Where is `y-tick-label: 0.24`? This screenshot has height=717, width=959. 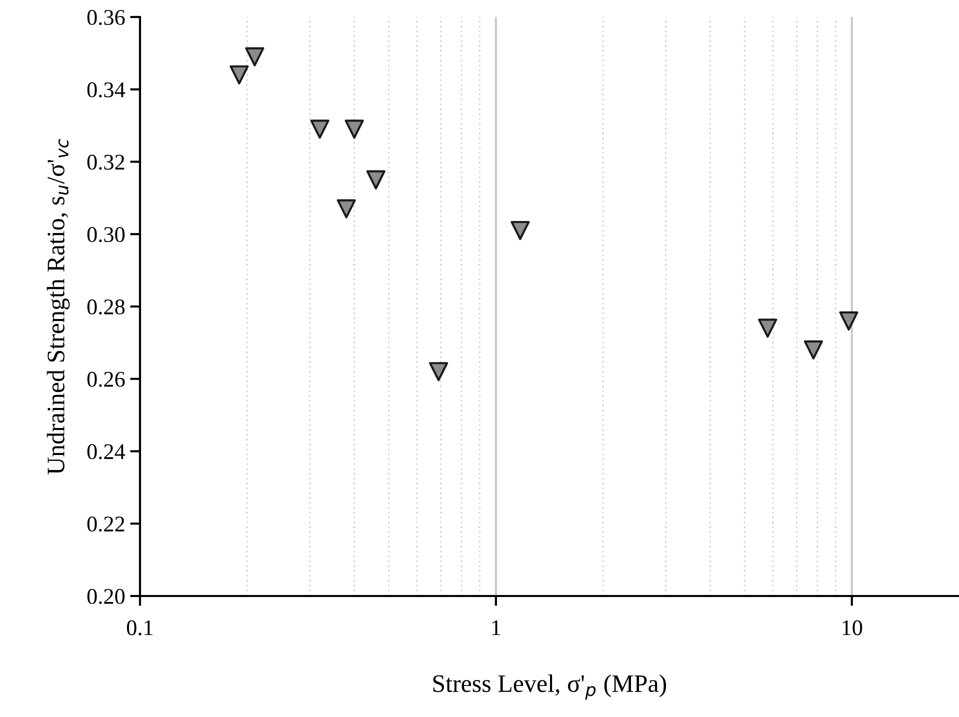
y-tick-label: 0.24 is located at coordinates (106, 452).